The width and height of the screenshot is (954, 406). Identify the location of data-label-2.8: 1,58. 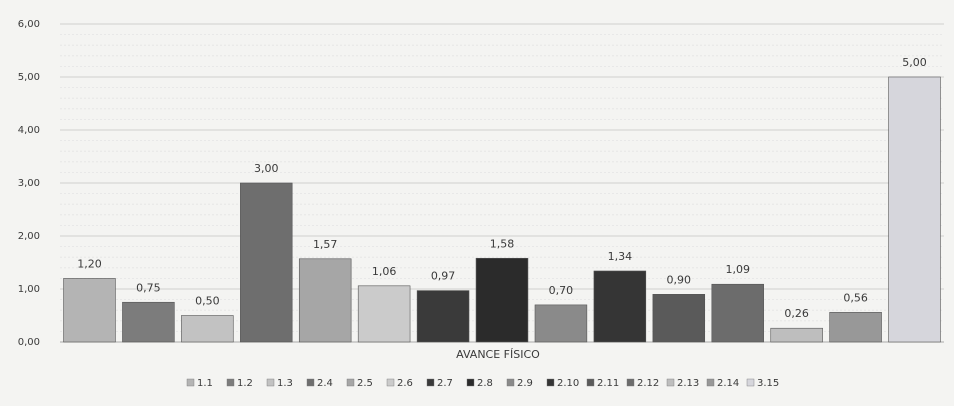
(502, 243).